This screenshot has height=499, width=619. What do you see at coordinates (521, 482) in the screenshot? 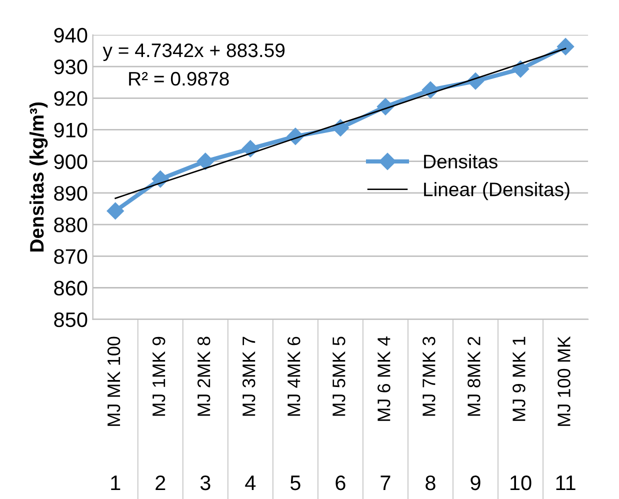
I see `text: 10` at bounding box center [521, 482].